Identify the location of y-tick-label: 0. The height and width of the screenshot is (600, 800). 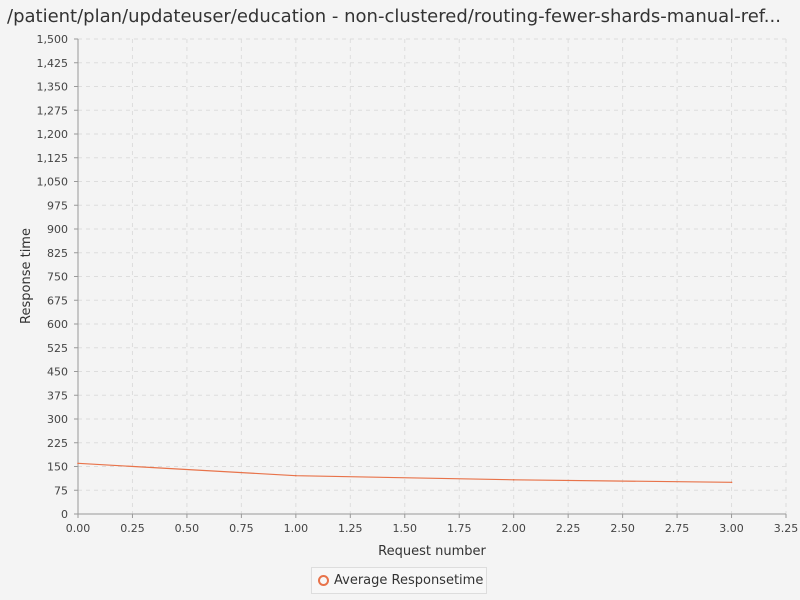
(64, 514).